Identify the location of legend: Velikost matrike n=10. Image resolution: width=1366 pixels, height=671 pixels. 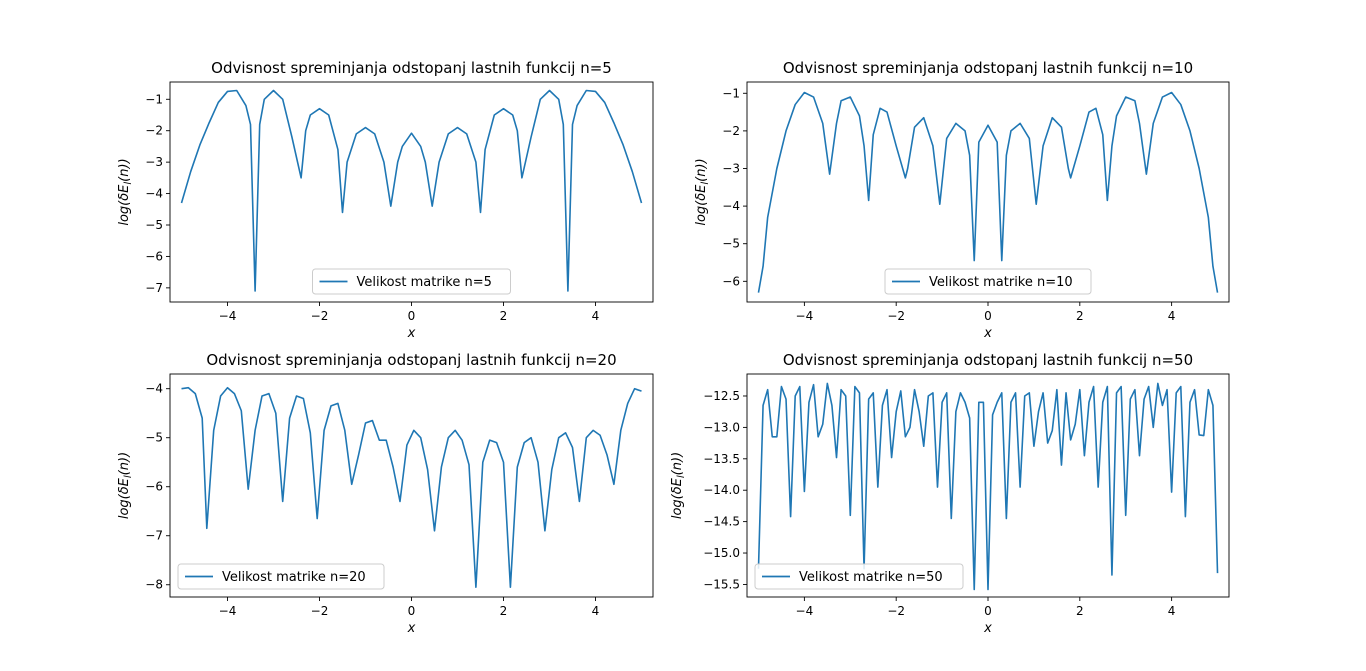
(988, 281).